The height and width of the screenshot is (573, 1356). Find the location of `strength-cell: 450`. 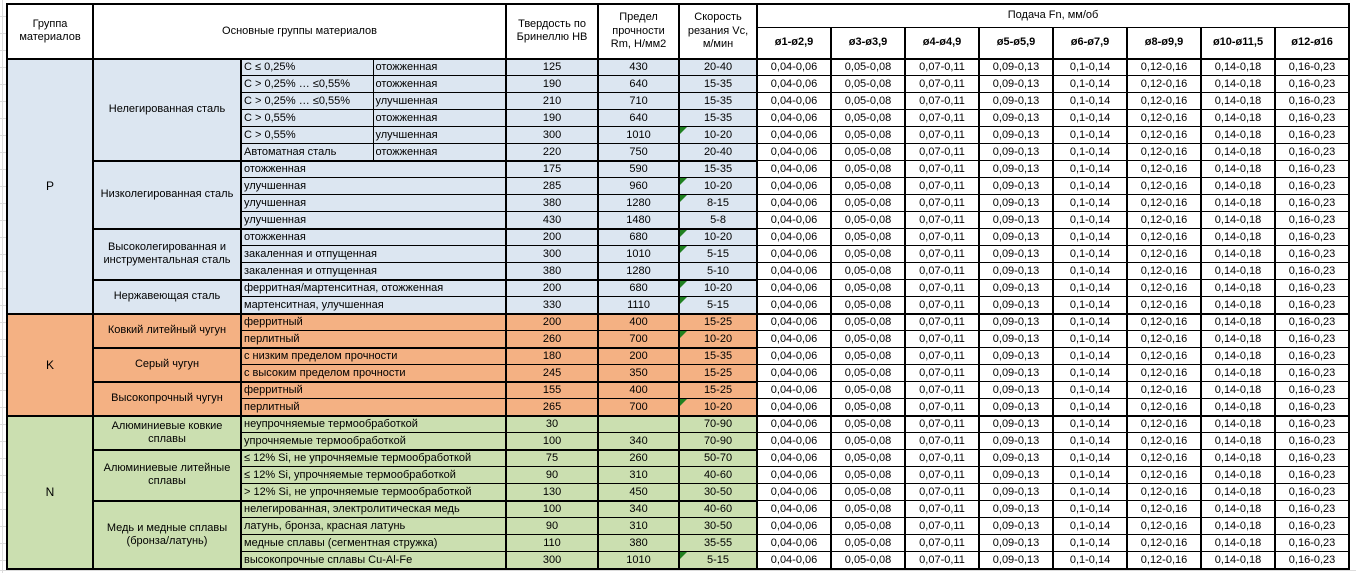

strength-cell: 450 is located at coordinates (638, 492).